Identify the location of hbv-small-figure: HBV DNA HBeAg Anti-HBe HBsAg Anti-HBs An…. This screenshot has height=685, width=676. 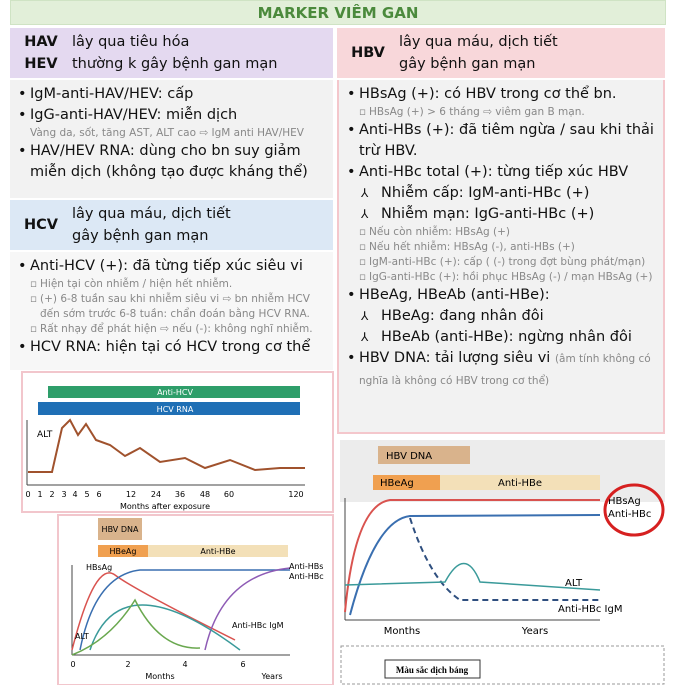
(195, 599).